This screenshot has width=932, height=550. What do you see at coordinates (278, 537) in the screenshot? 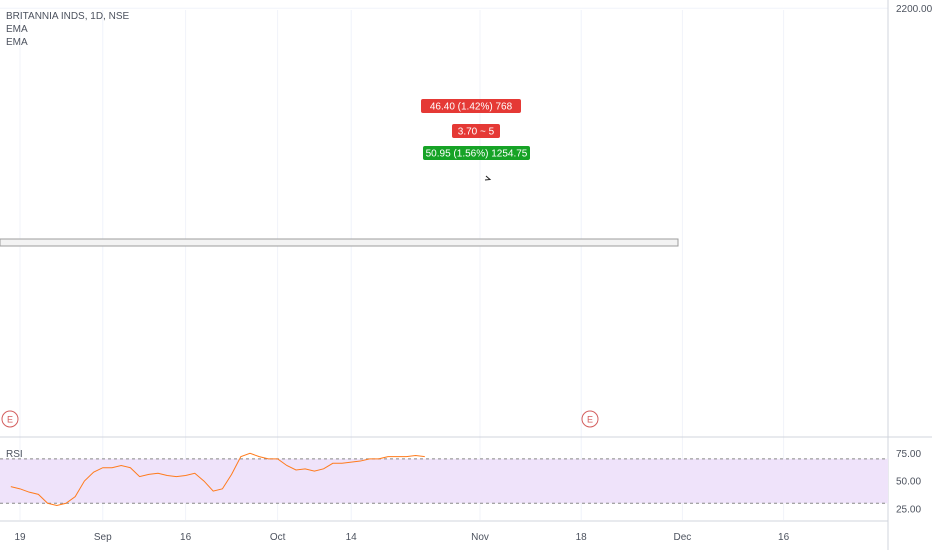
I see `time-axis-tick: Oct` at bounding box center [278, 537].